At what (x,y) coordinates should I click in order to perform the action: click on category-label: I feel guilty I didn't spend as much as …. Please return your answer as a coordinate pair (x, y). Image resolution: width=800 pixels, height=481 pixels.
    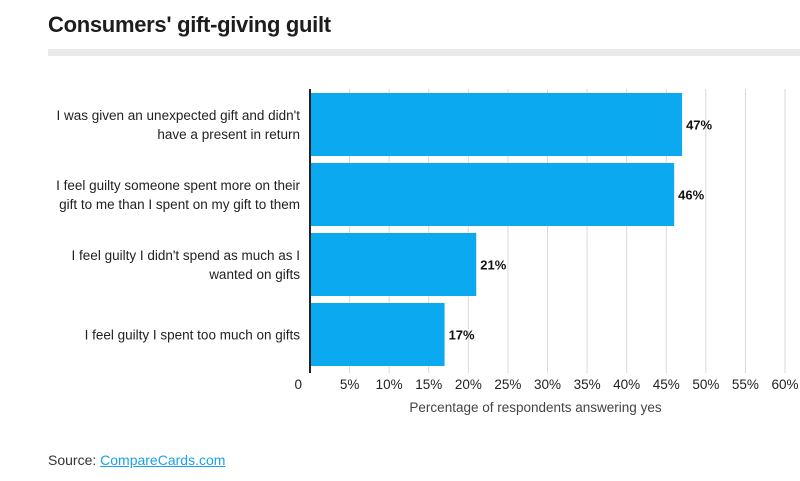
    Looking at the image, I should click on (186, 265).